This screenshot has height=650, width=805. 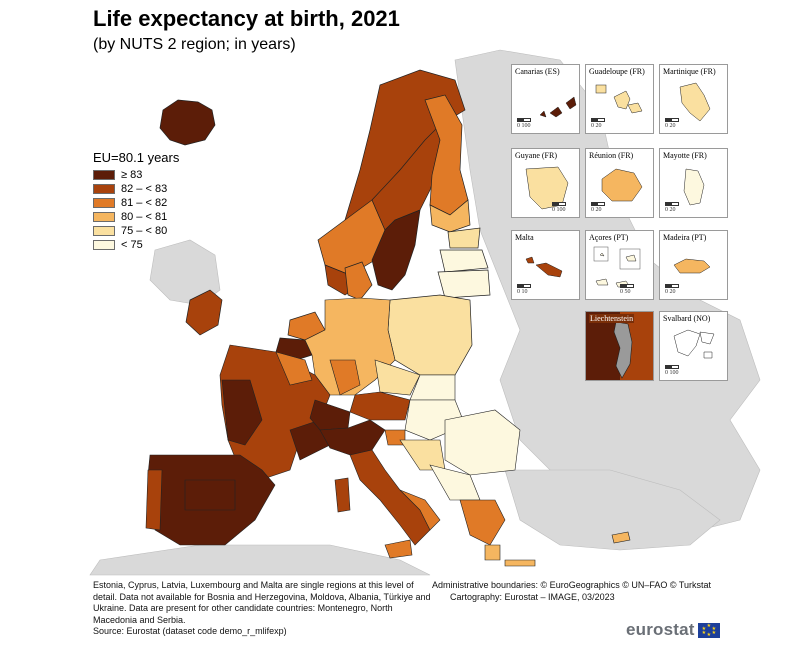 What do you see at coordinates (627, 289) in the screenshot?
I see `inset-scale: 0 50` at bounding box center [627, 289].